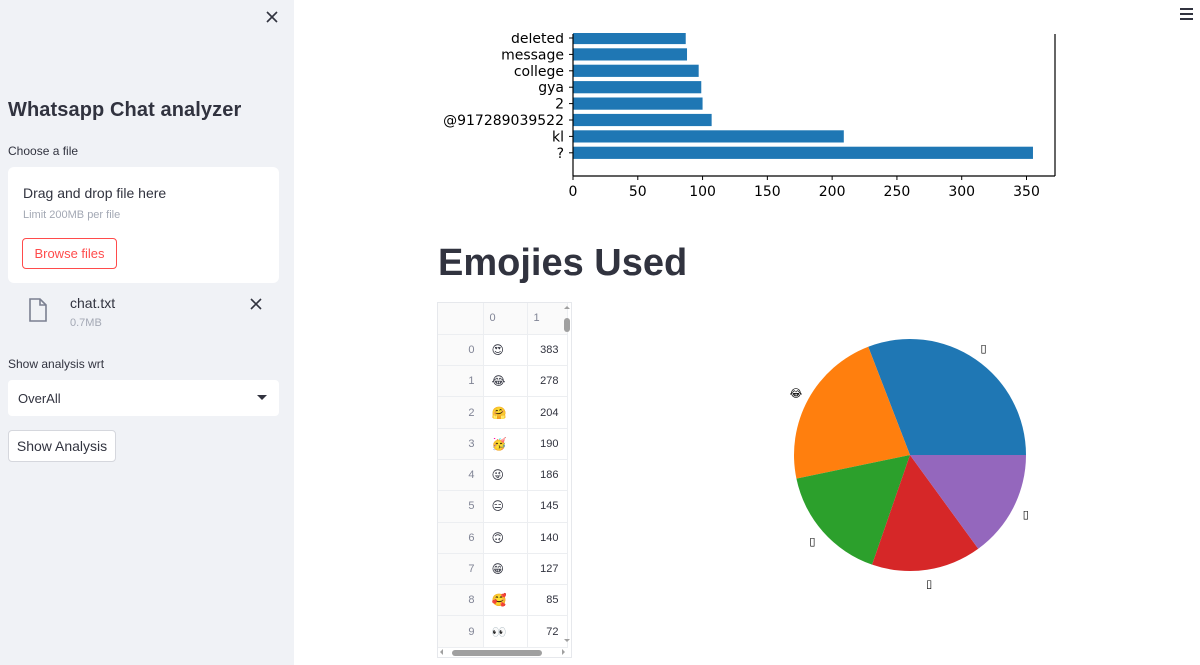 This screenshot has width=1200, height=665. What do you see at coordinates (86, 323) in the screenshot?
I see `file-size: 0.7MB` at bounding box center [86, 323].